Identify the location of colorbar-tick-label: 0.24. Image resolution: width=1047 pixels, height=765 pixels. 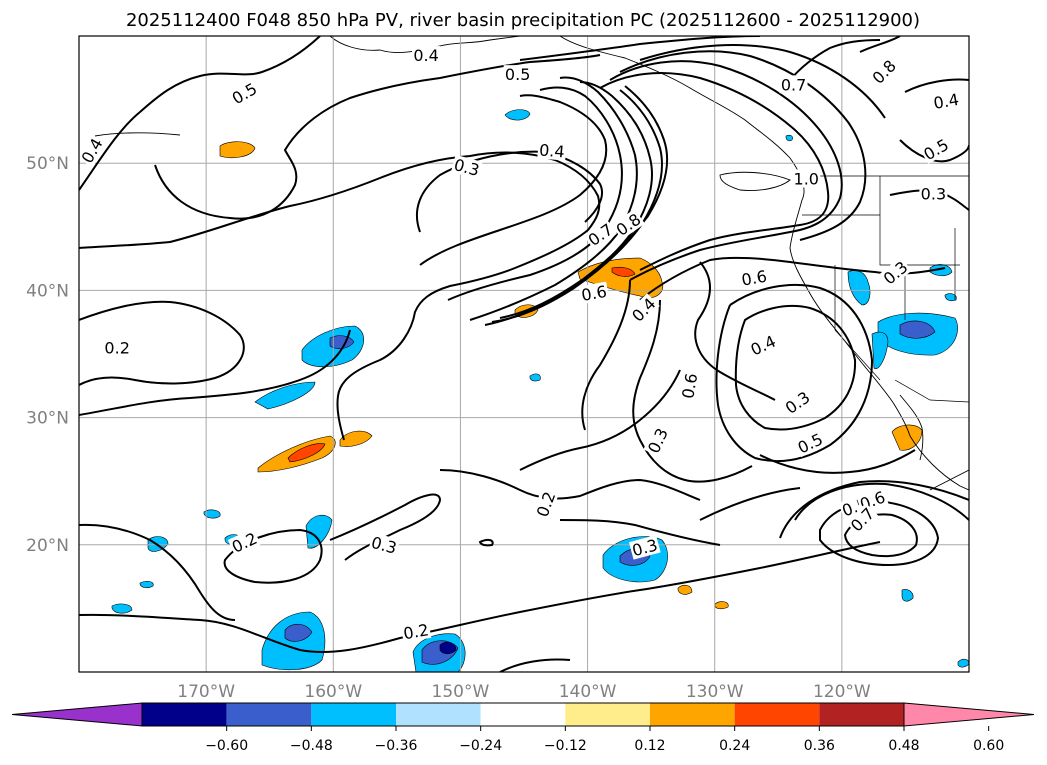
(734, 746).